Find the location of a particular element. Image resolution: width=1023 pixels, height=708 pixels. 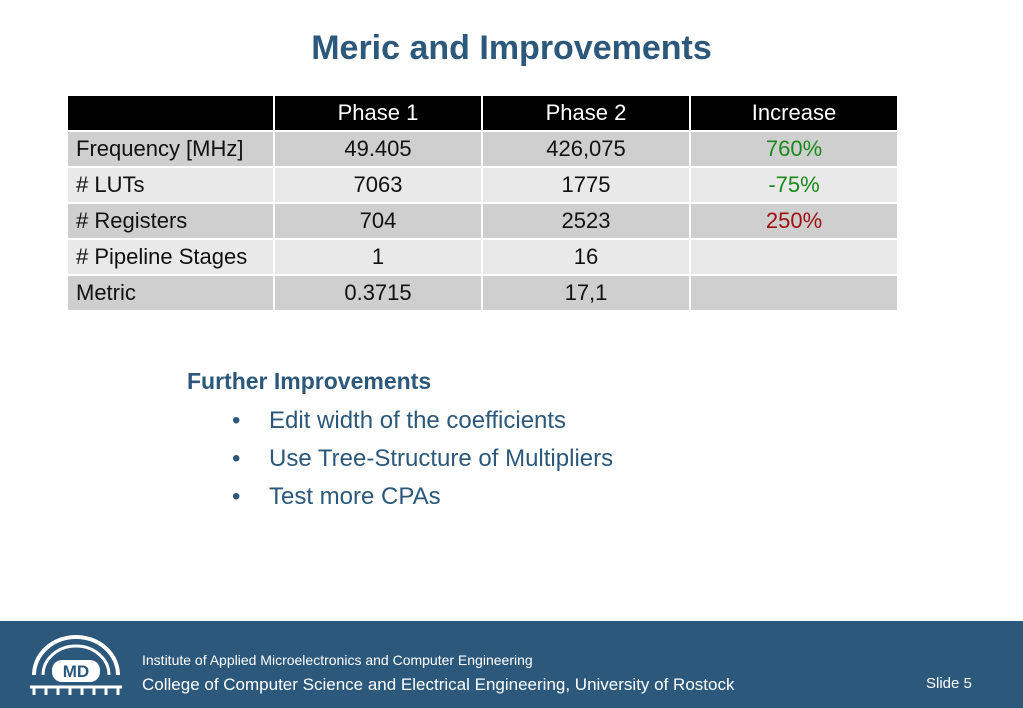

phase2-value: 2523 is located at coordinates (586, 221).